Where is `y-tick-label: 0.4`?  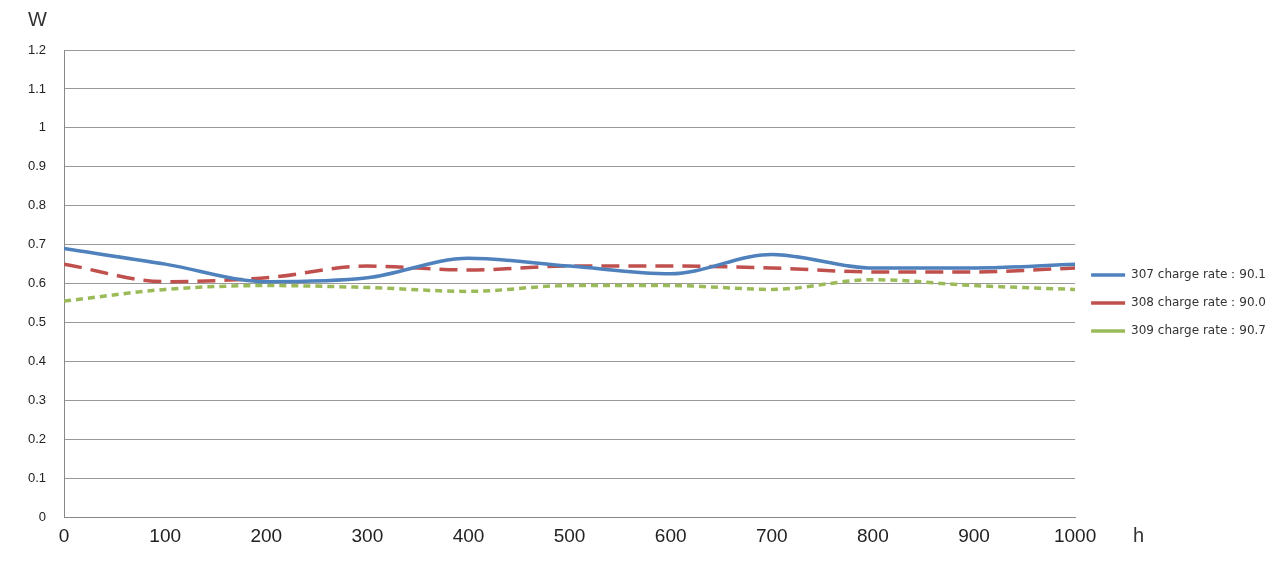
y-tick-label: 0.4 is located at coordinates (37, 361).